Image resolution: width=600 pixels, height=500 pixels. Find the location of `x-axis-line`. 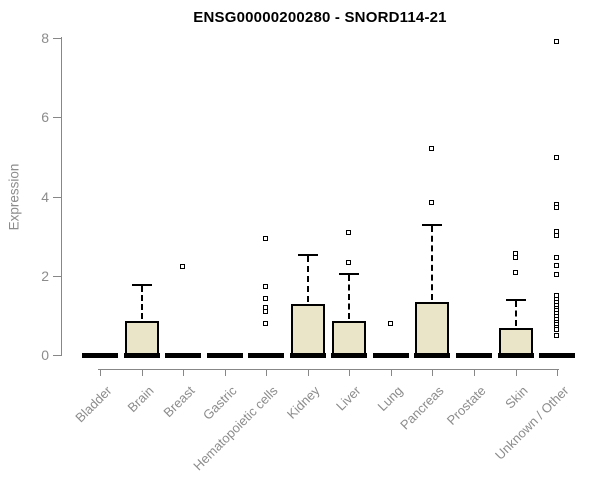

x-axis-line is located at coordinates (329, 369).